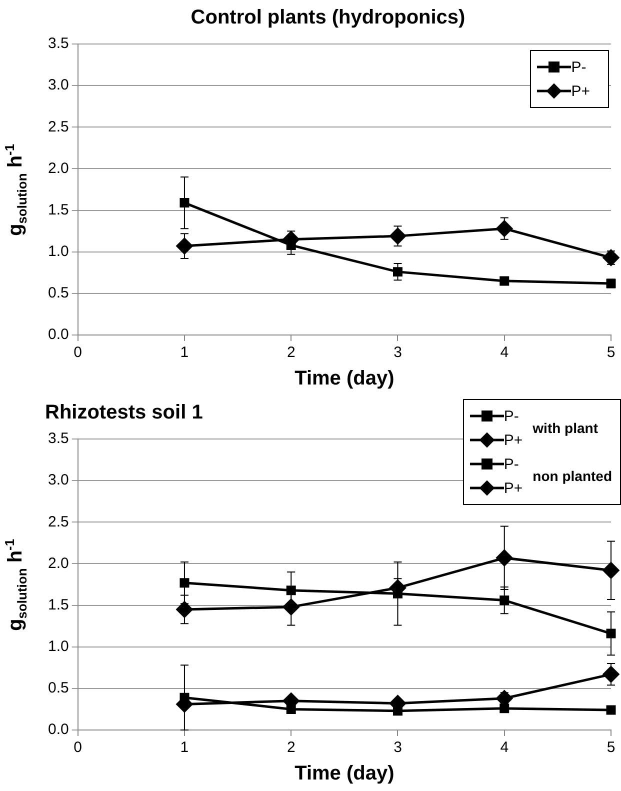 Image resolution: width=621 pixels, height=791 pixels. Describe the element at coordinates (328, 17) in the screenshot. I see `chart-title: Control plants (hydroponics)` at that location.